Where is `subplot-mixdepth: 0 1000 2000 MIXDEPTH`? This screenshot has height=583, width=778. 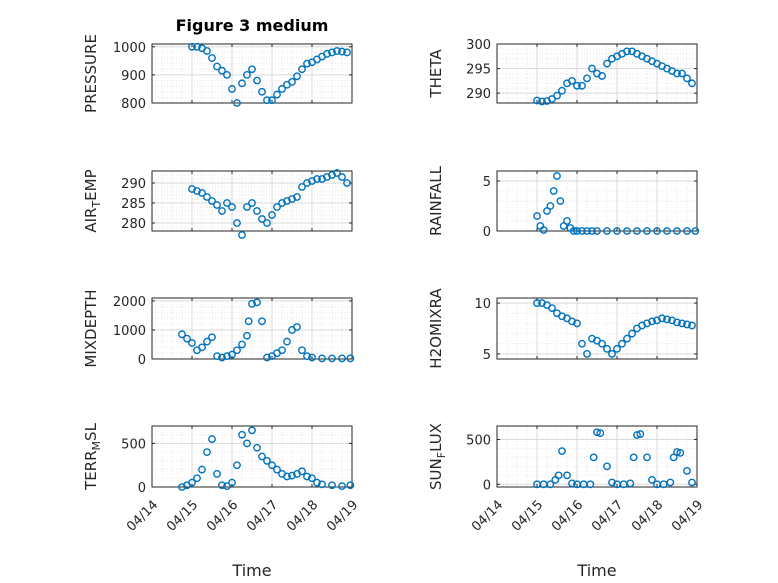 subplot-mixdepth: 0 1000 2000 MIXDEPTH is located at coordinates (218, 328).